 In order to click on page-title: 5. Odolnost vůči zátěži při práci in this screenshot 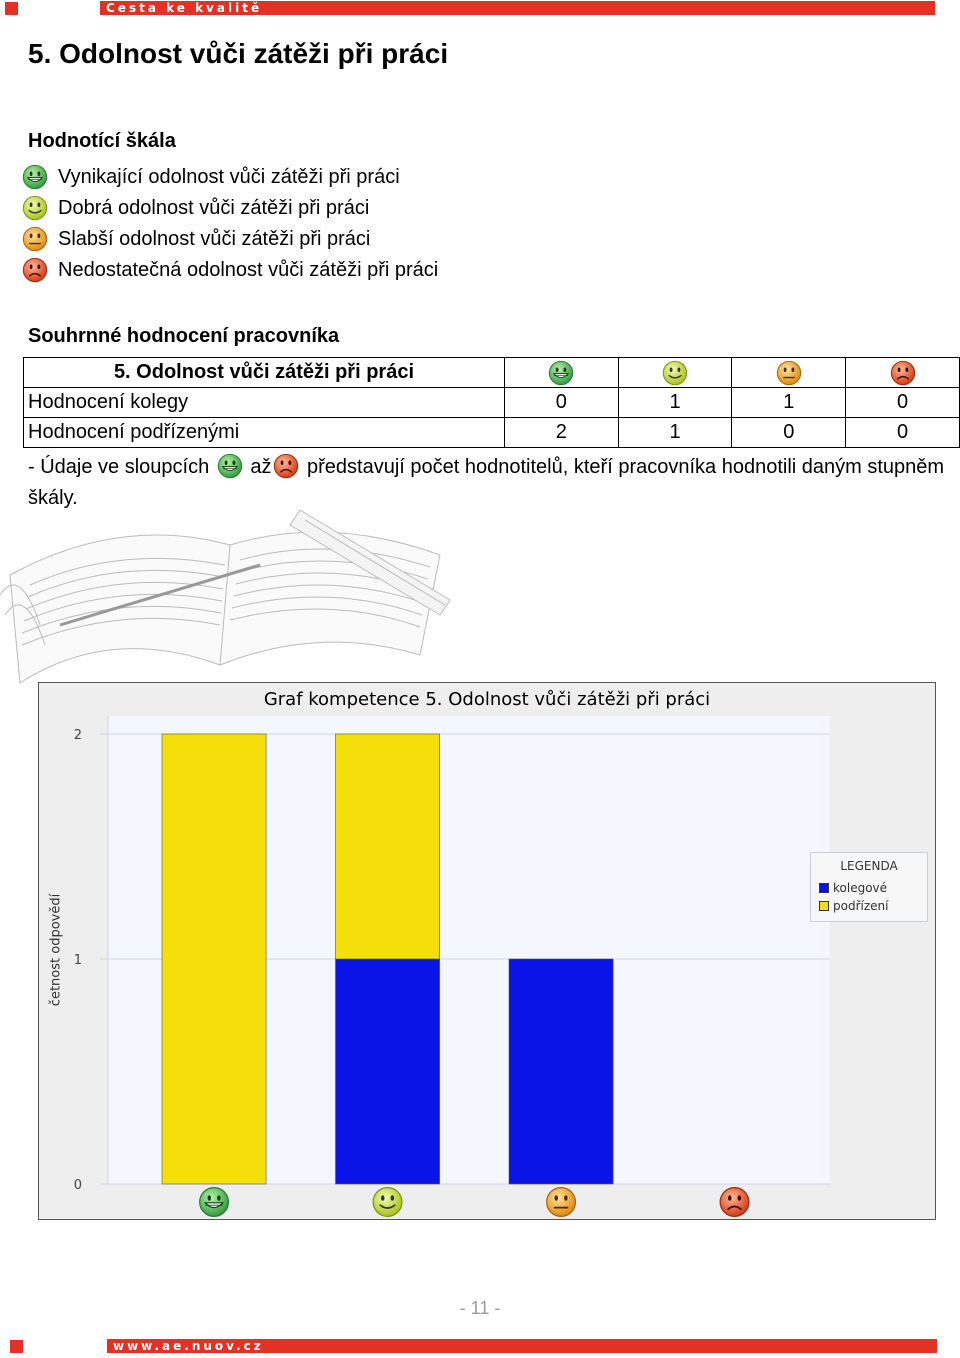, I will do `click(238, 53)`.